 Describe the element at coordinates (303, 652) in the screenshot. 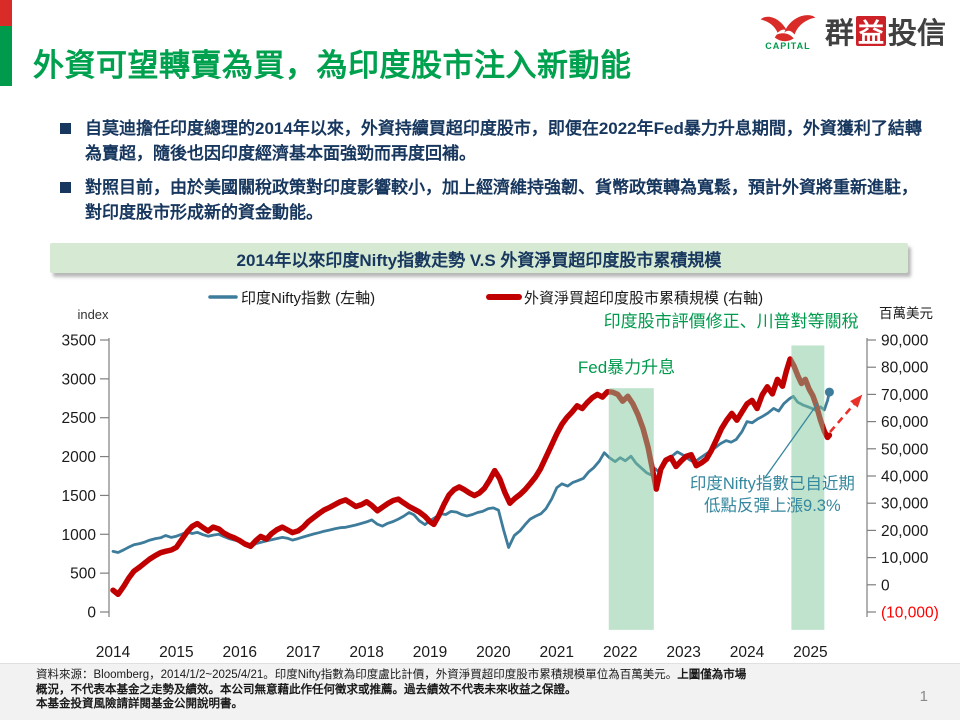

I see `x-axis-tick-label: 2017` at that location.